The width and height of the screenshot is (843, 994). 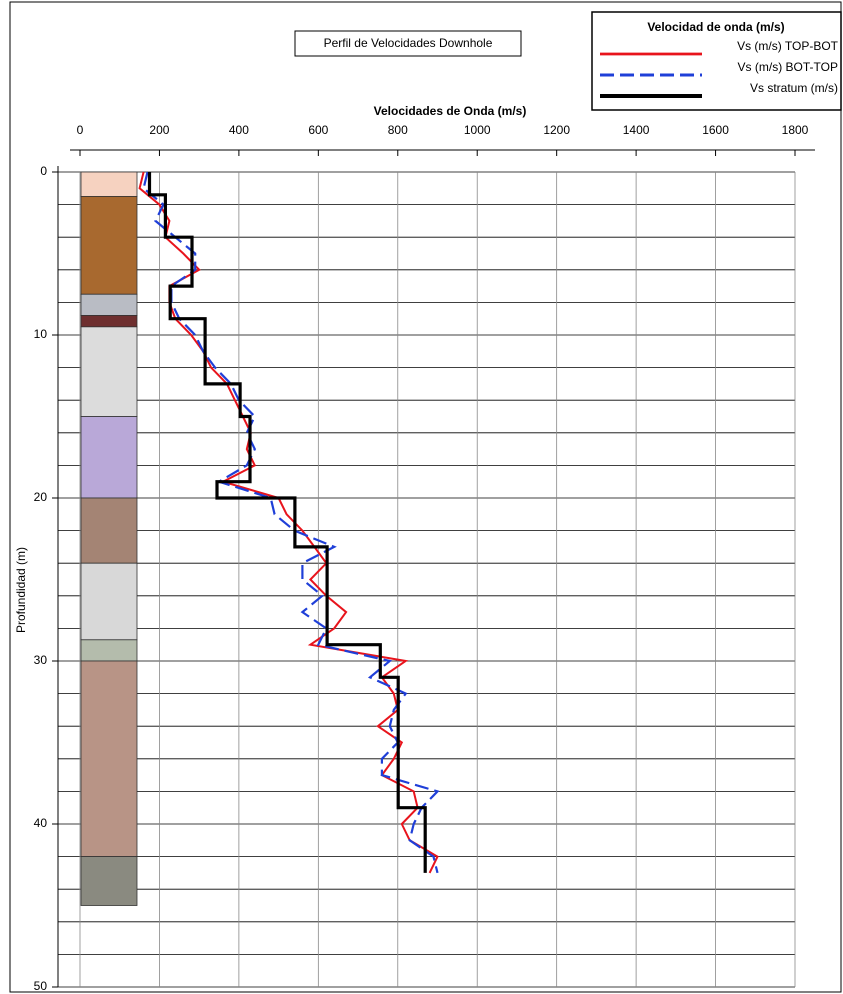 I want to click on x-tick-label: 1800, so click(x=795, y=130).